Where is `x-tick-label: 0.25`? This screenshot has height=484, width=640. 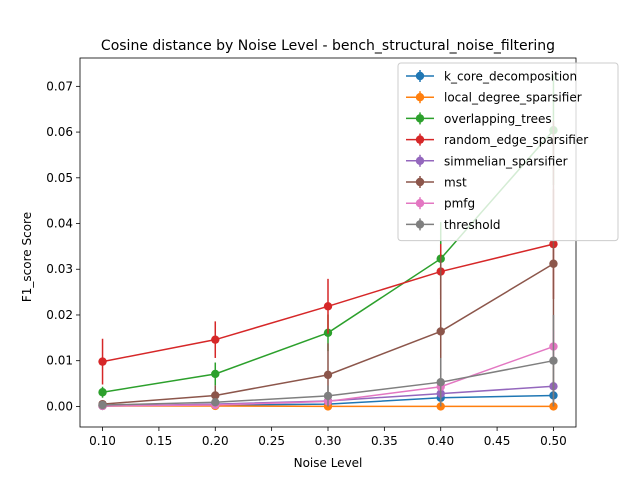 x-tick-label: 0.25 is located at coordinates (271, 441).